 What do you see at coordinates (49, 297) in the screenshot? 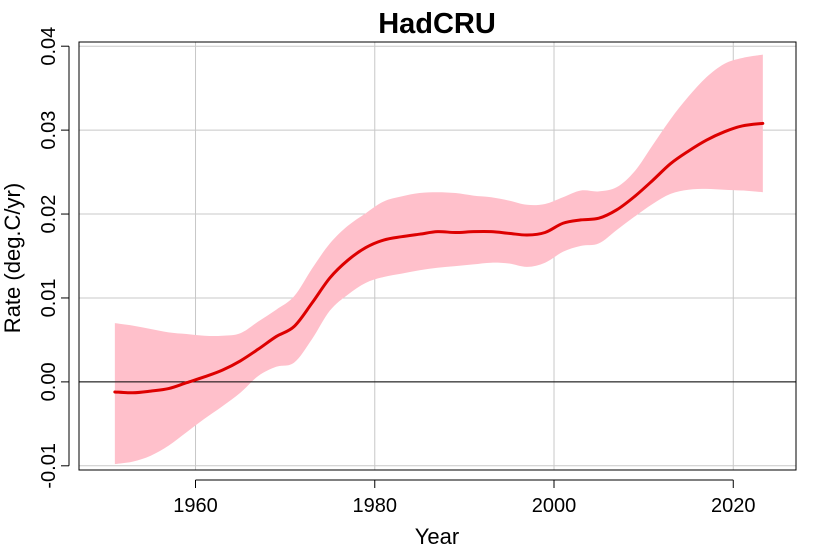
I see `y-tick-label-2: 0.01` at bounding box center [49, 297].